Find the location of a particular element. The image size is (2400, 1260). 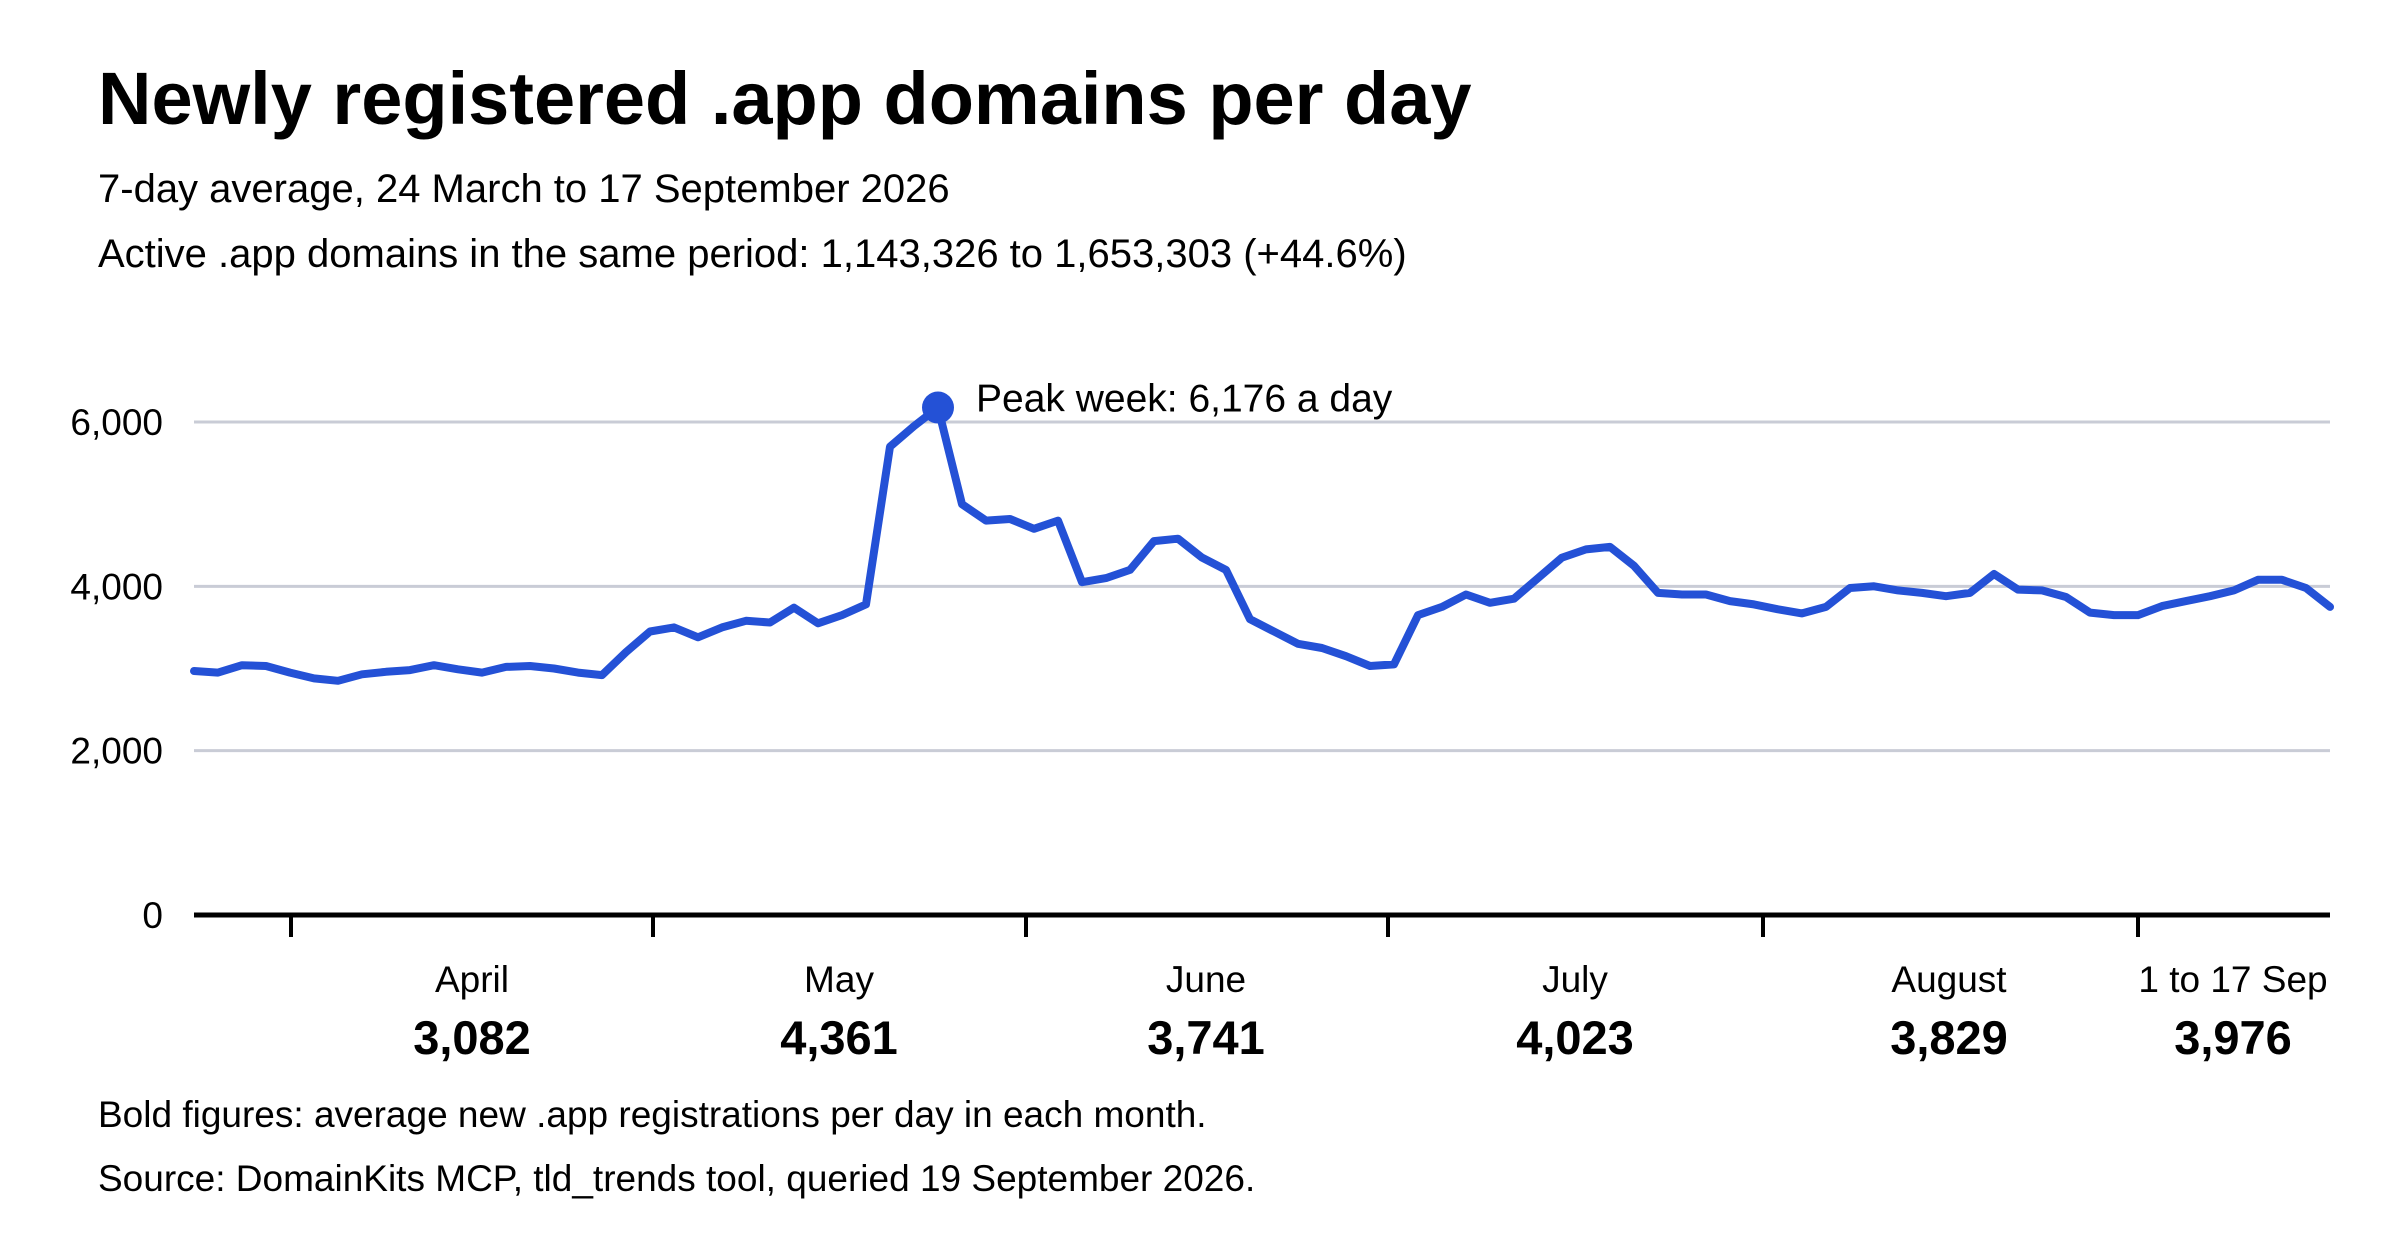

peak-marker is located at coordinates (938, 407).